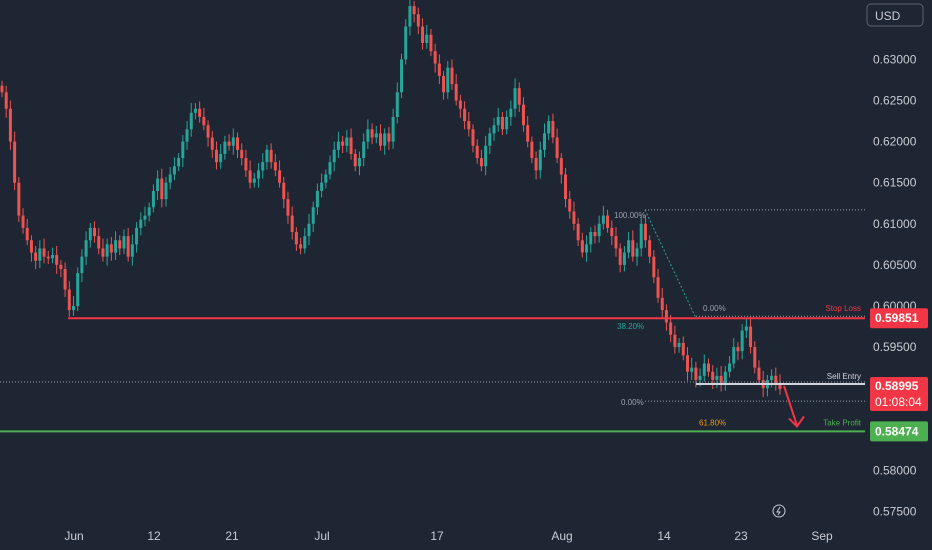 This screenshot has height=550, width=932. I want to click on price-tick-label: 0.63000, so click(895, 59).